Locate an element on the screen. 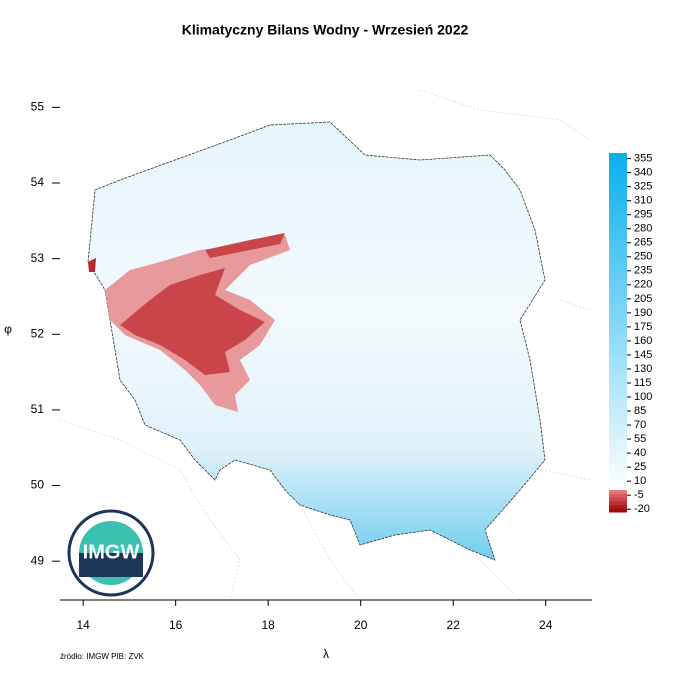  colorbar-tick-label: 250 is located at coordinates (643, 257).